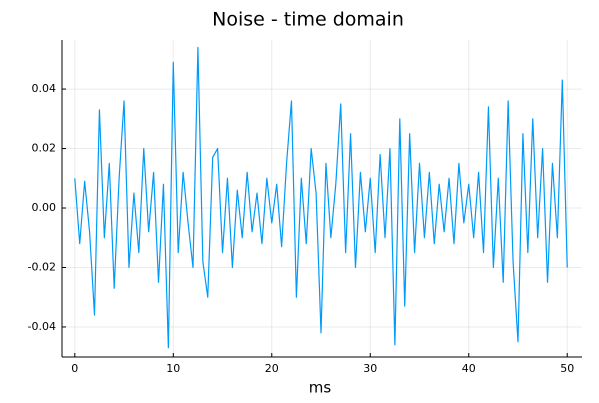 The height and width of the screenshot is (403, 599). Describe the element at coordinates (308, 20) in the screenshot. I see `chart-title: Noise - time domain` at that location.